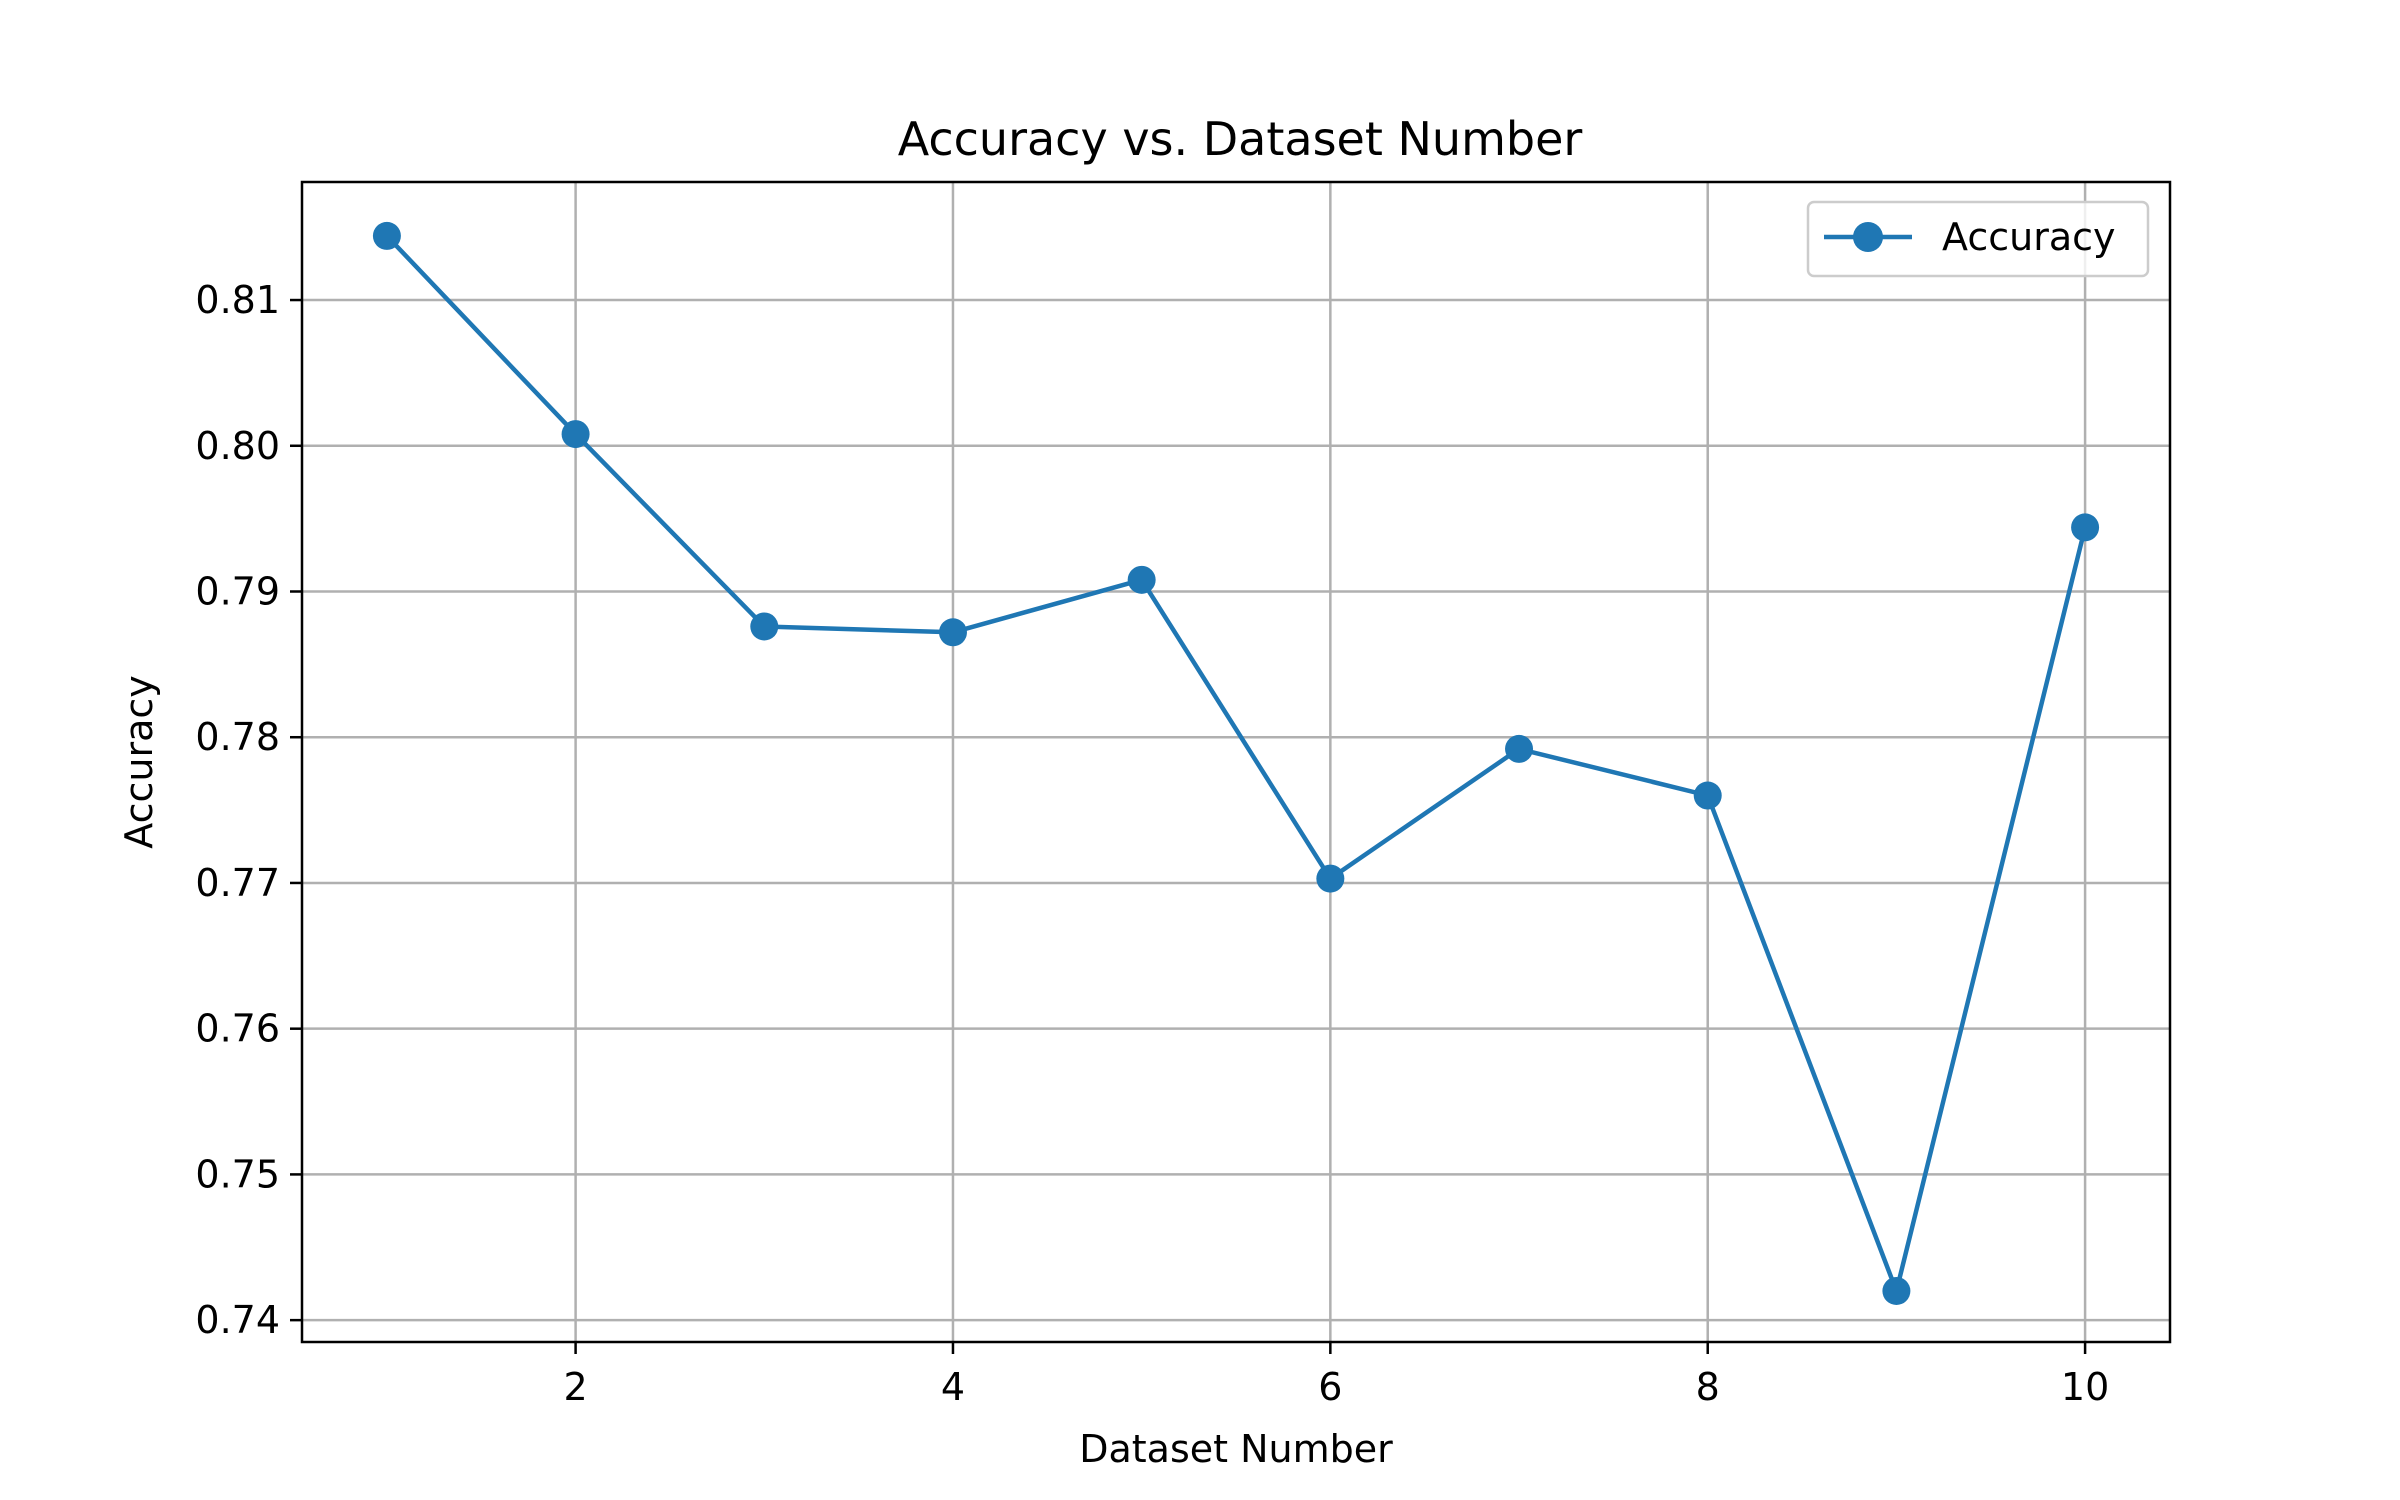 The image size is (2400, 1500). Describe the element at coordinates (237, 591) in the screenshot. I see `y-tick-label: 0.79` at that location.